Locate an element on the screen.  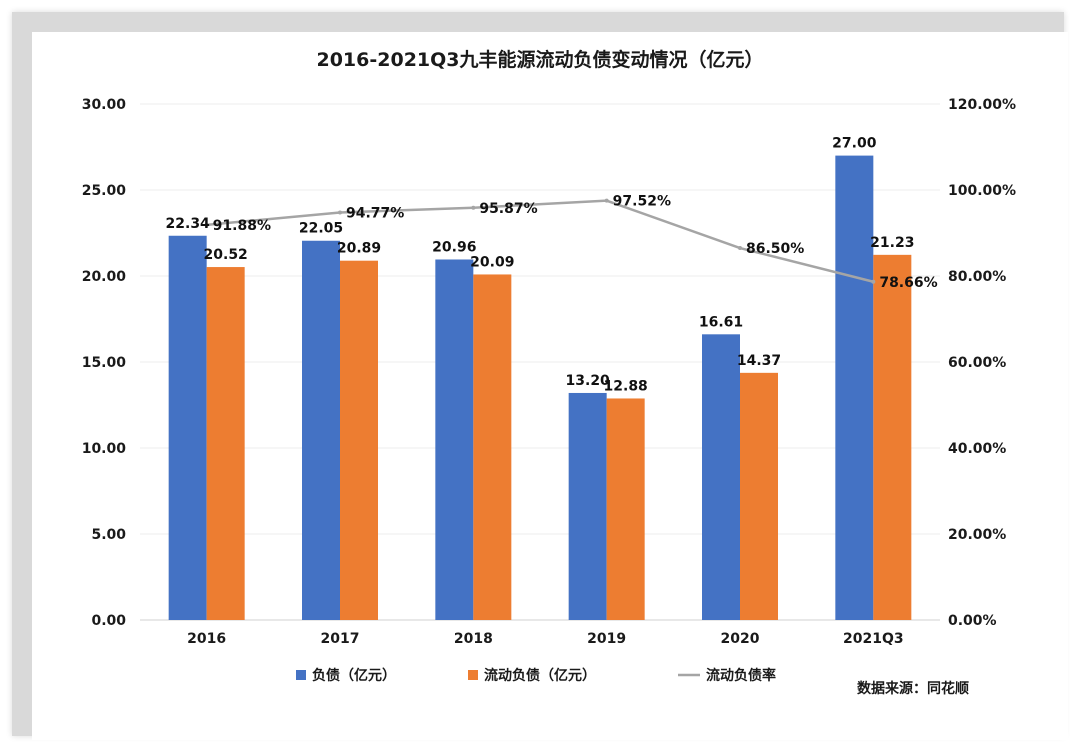
y-left-tick-label: 10.00 is located at coordinates (104, 449).